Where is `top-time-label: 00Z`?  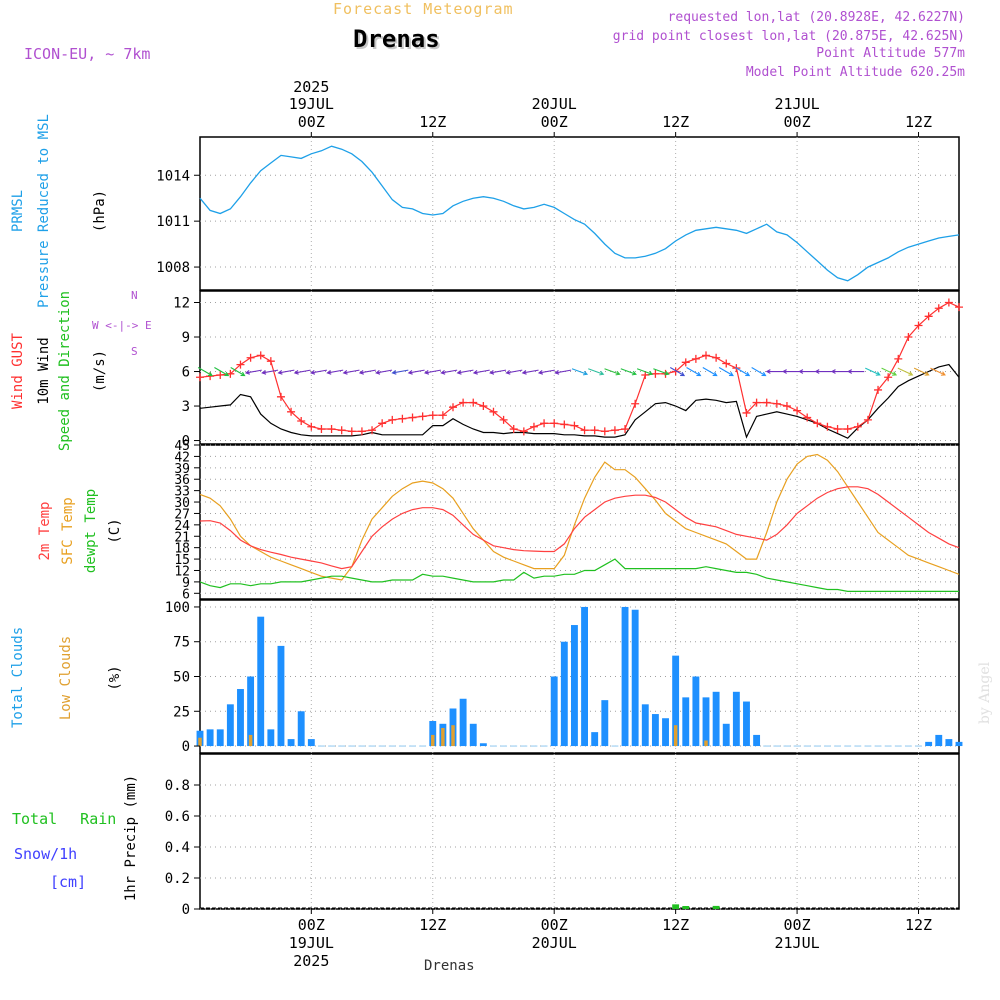 top-time-label: 00Z is located at coordinates (797, 122).